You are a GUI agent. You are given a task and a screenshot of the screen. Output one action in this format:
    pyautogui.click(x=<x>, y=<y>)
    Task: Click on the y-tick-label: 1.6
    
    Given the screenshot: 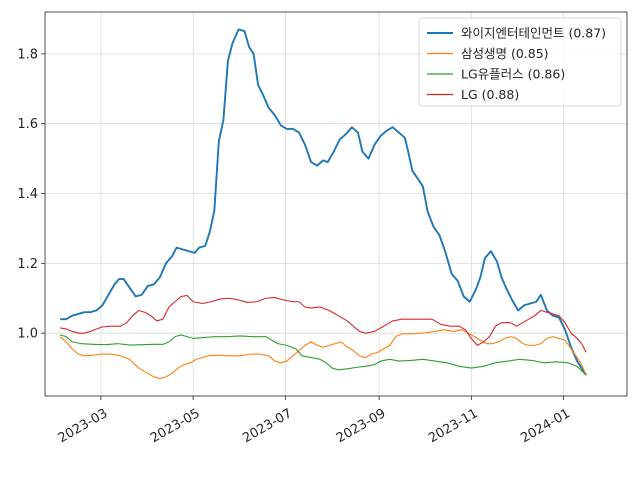 What is the action you would take?
    pyautogui.click(x=27, y=124)
    